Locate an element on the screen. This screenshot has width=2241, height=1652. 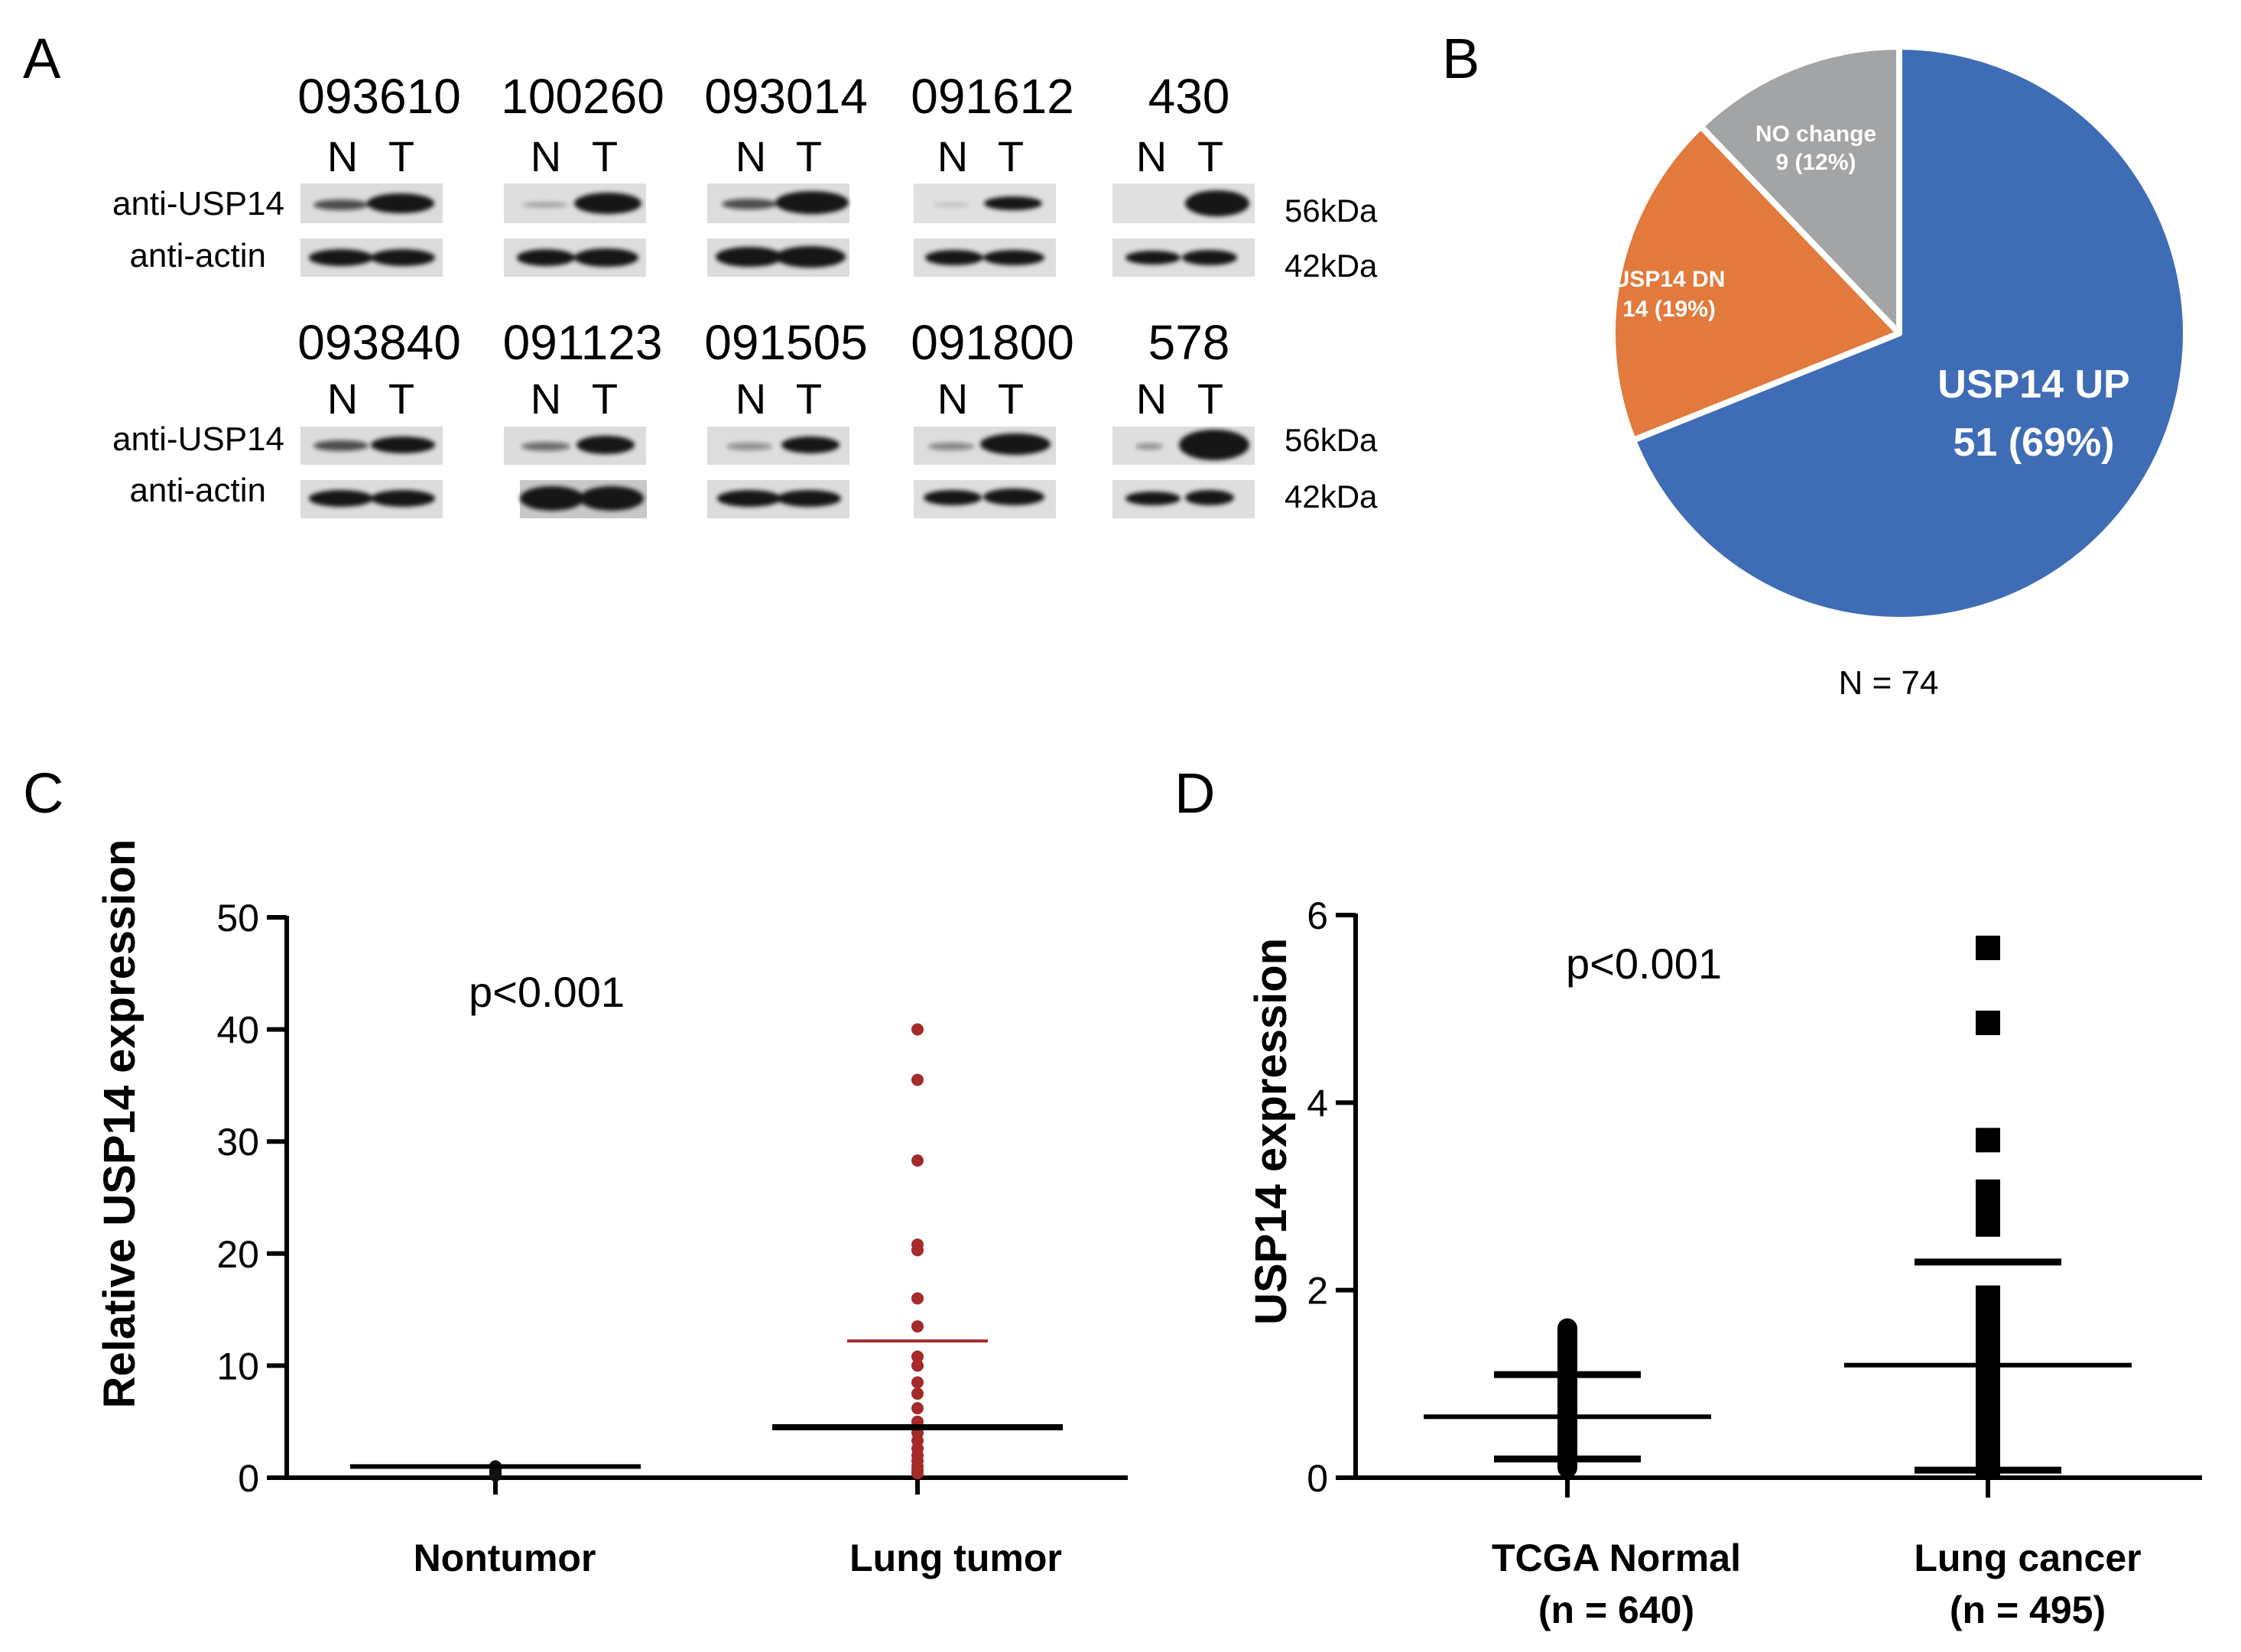
chart-d-y-tick-label: 2 is located at coordinates (1318, 1291).